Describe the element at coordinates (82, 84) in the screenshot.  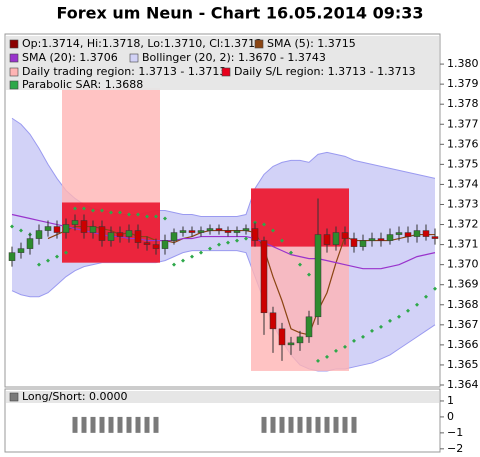
I see `legend-label: Parabolic SAR: 1.3688` at that location.